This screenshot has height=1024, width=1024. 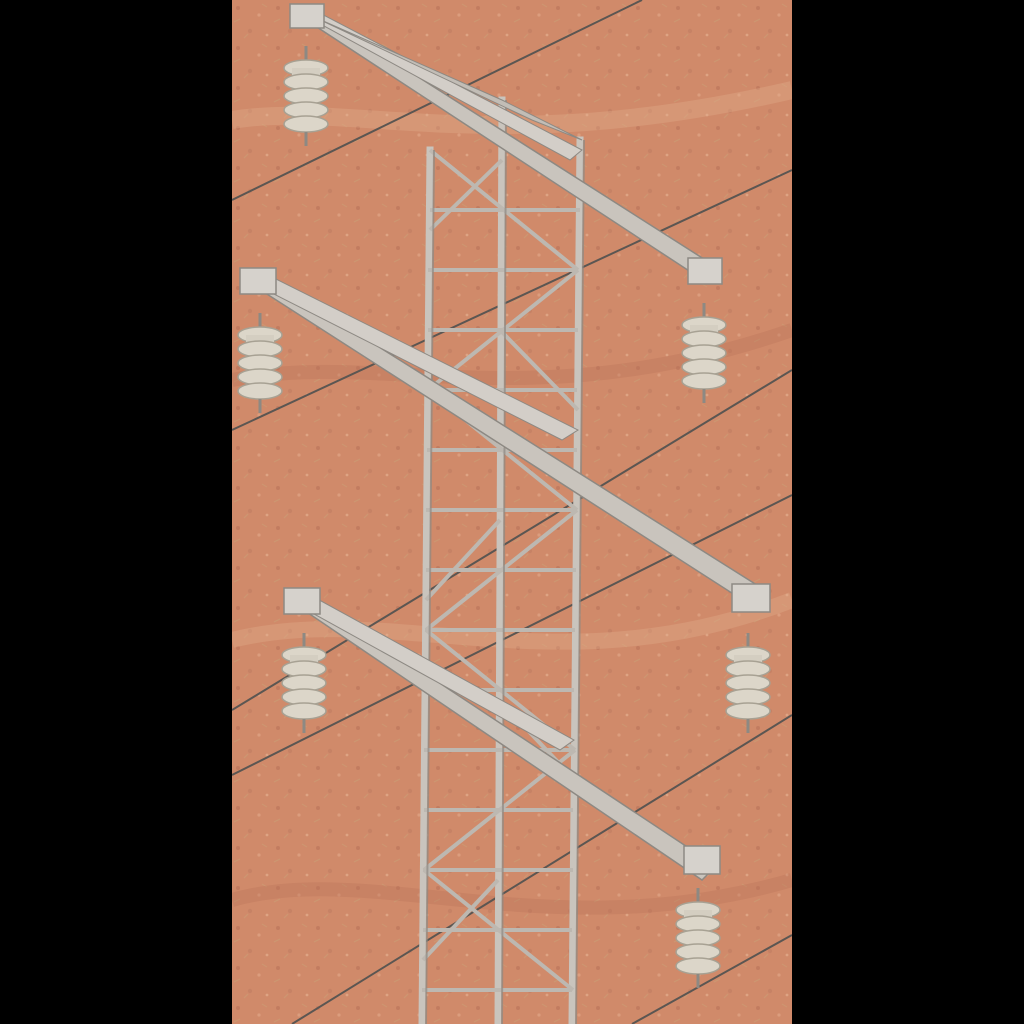 What do you see at coordinates (502, 734) in the screenshot?
I see `crossarm-bottom` at bounding box center [502, 734].